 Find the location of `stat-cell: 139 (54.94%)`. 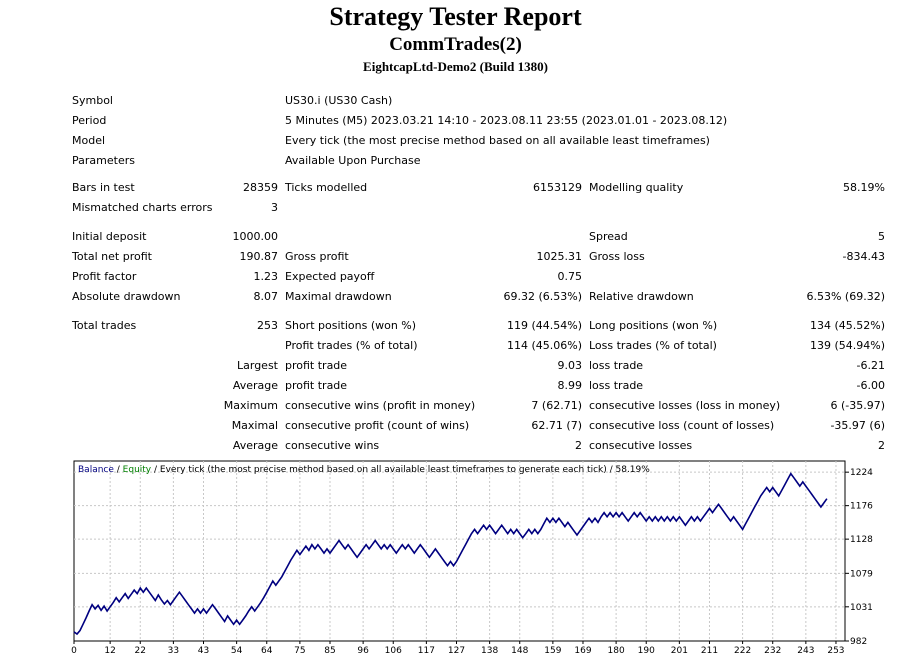

stat-cell: 139 (54.94%) is located at coordinates (847, 345).